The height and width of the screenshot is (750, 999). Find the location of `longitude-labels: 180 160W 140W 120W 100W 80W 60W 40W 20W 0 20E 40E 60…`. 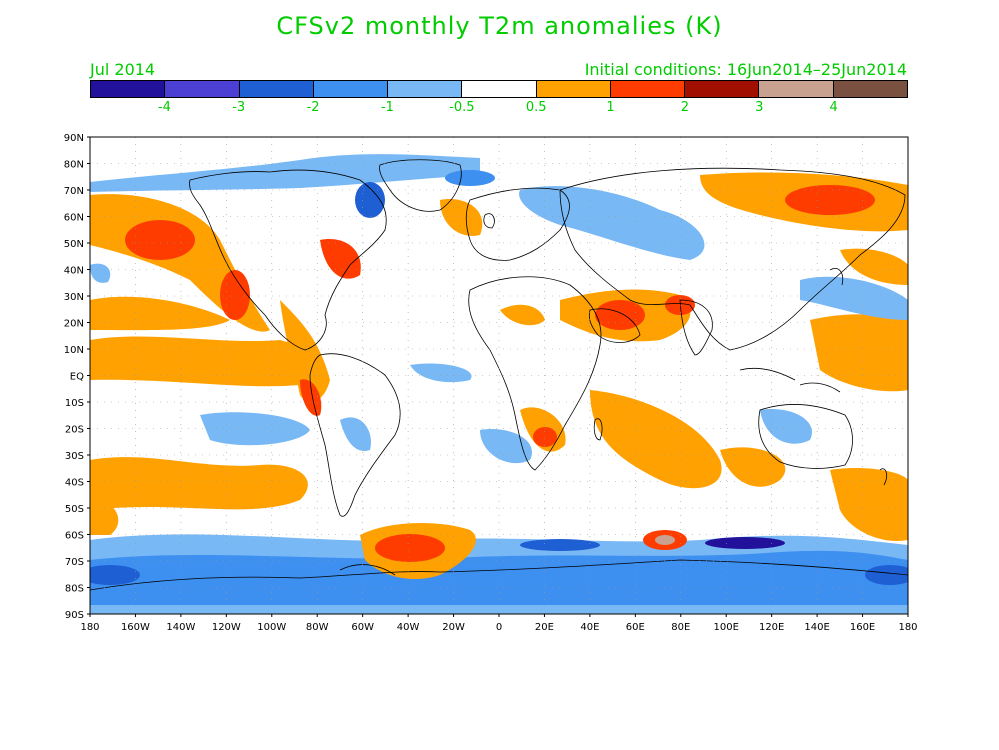

longitude-labels: 180 160W 140W 120W 100W 80W 60W 40W 20W 0 20E 40E 60… is located at coordinates (499, 623).